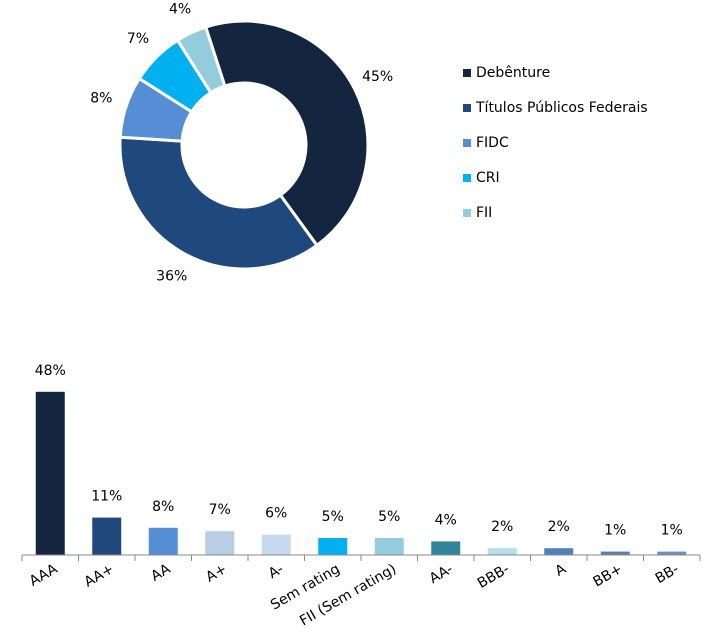 This screenshot has width=710, height=628. Describe the element at coordinates (99, 575) in the screenshot. I see `x-tick-label: AA+` at that location.